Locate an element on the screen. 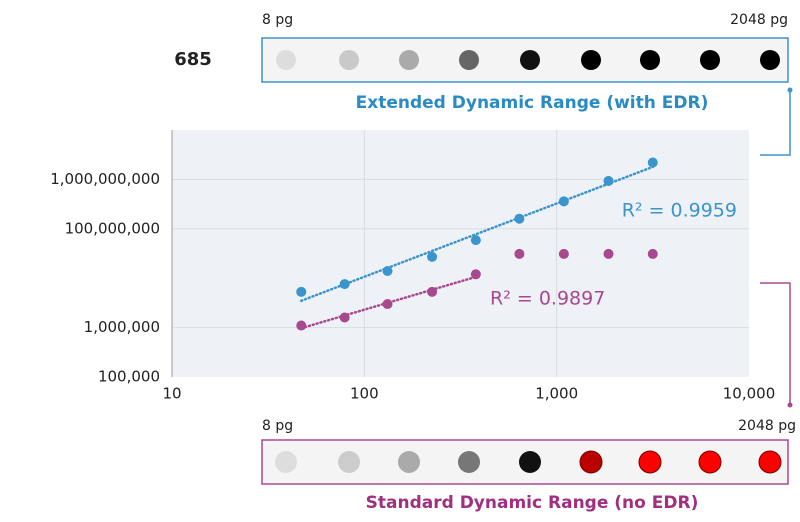 The height and width of the screenshot is (522, 800). top-caption: Extended Dynamic Range (with EDR) is located at coordinates (532, 103).